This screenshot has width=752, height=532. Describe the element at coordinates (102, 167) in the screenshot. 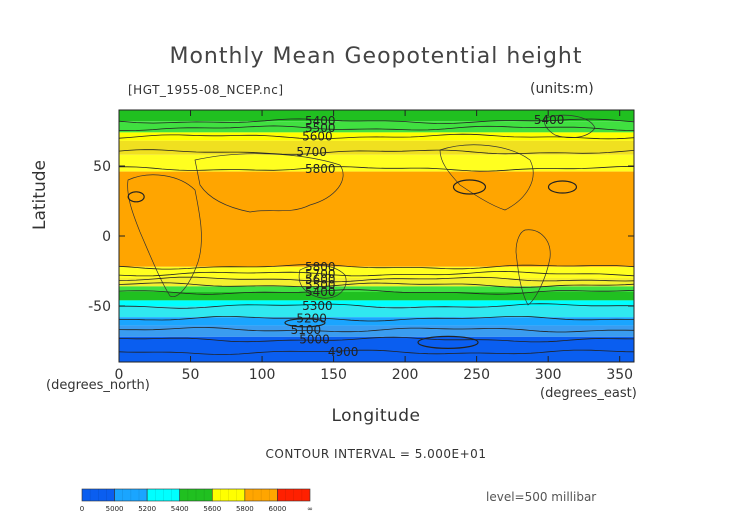

I see `y-tick-label-2: 50` at that location.